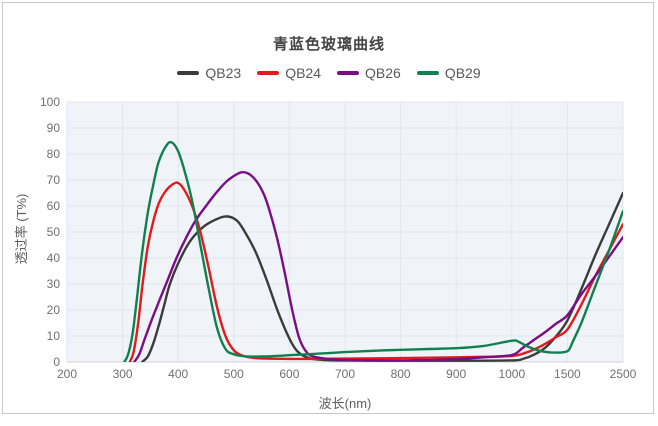  What do you see at coordinates (56, 362) in the screenshot?
I see `y-tick-label: 0` at bounding box center [56, 362].